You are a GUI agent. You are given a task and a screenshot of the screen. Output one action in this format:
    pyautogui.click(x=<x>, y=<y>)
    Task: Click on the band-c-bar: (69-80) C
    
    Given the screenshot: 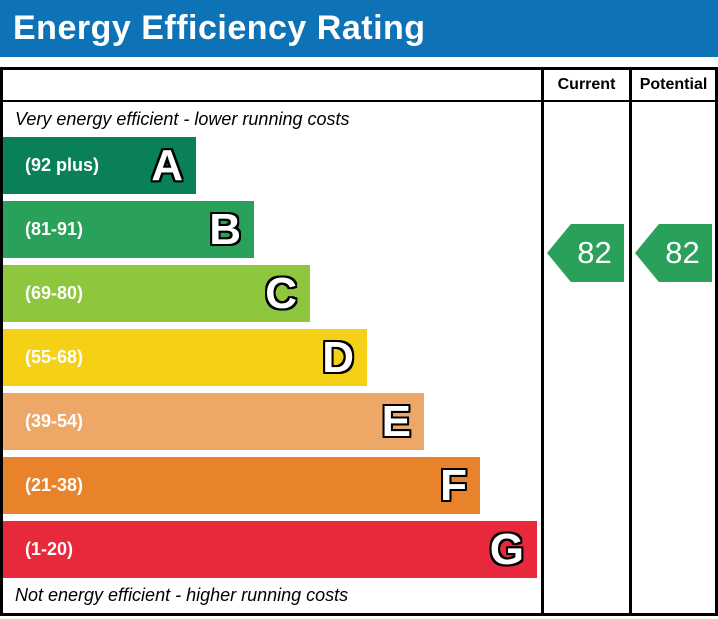 What is the action you would take?
    pyautogui.click(x=156, y=293)
    